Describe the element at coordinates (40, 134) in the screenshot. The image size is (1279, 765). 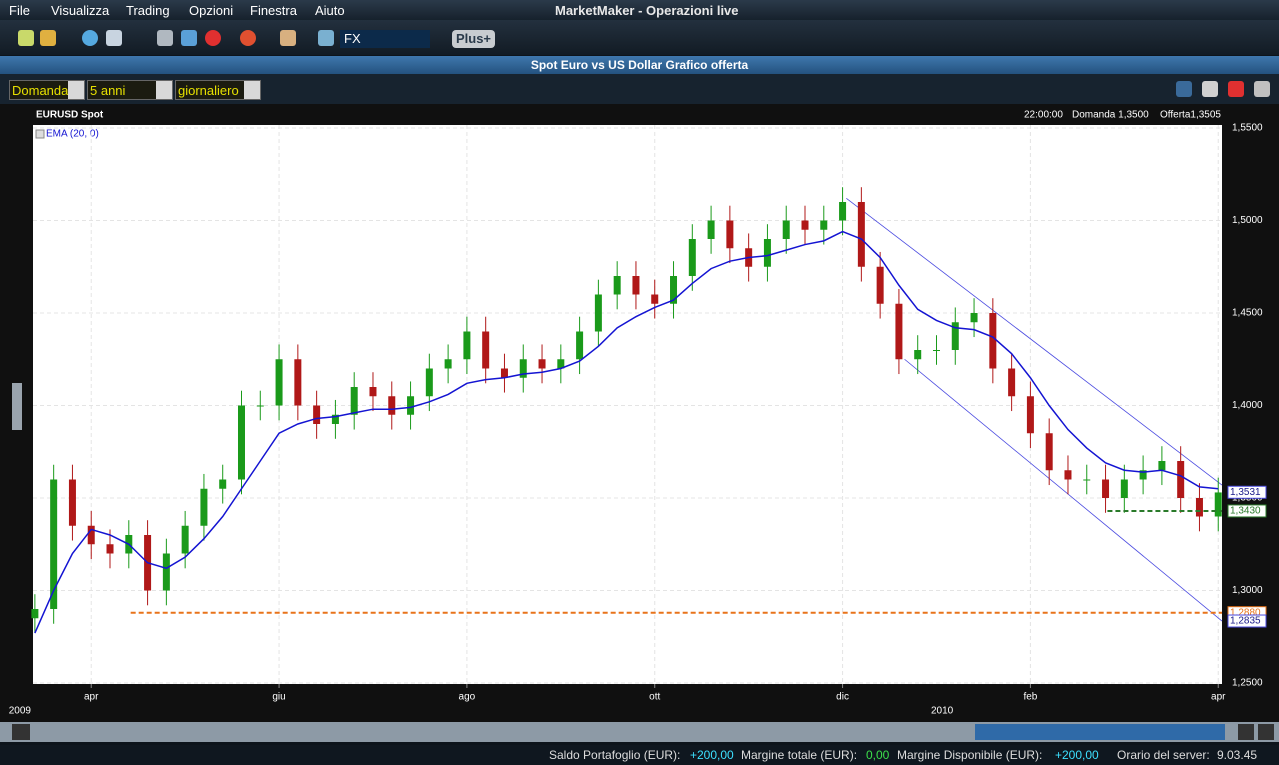
I see `indicator-close` at that location.